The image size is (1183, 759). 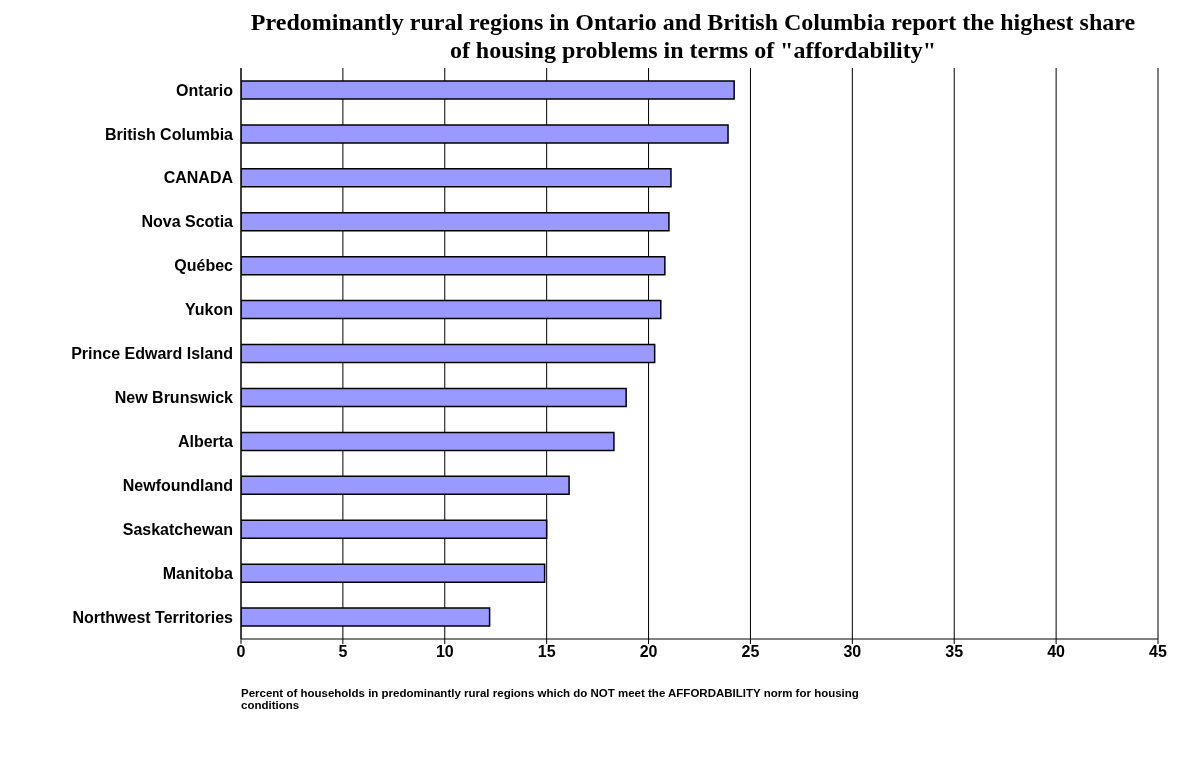 What do you see at coordinates (169, 134) in the screenshot?
I see `y-tick-label: British Columbia` at bounding box center [169, 134].